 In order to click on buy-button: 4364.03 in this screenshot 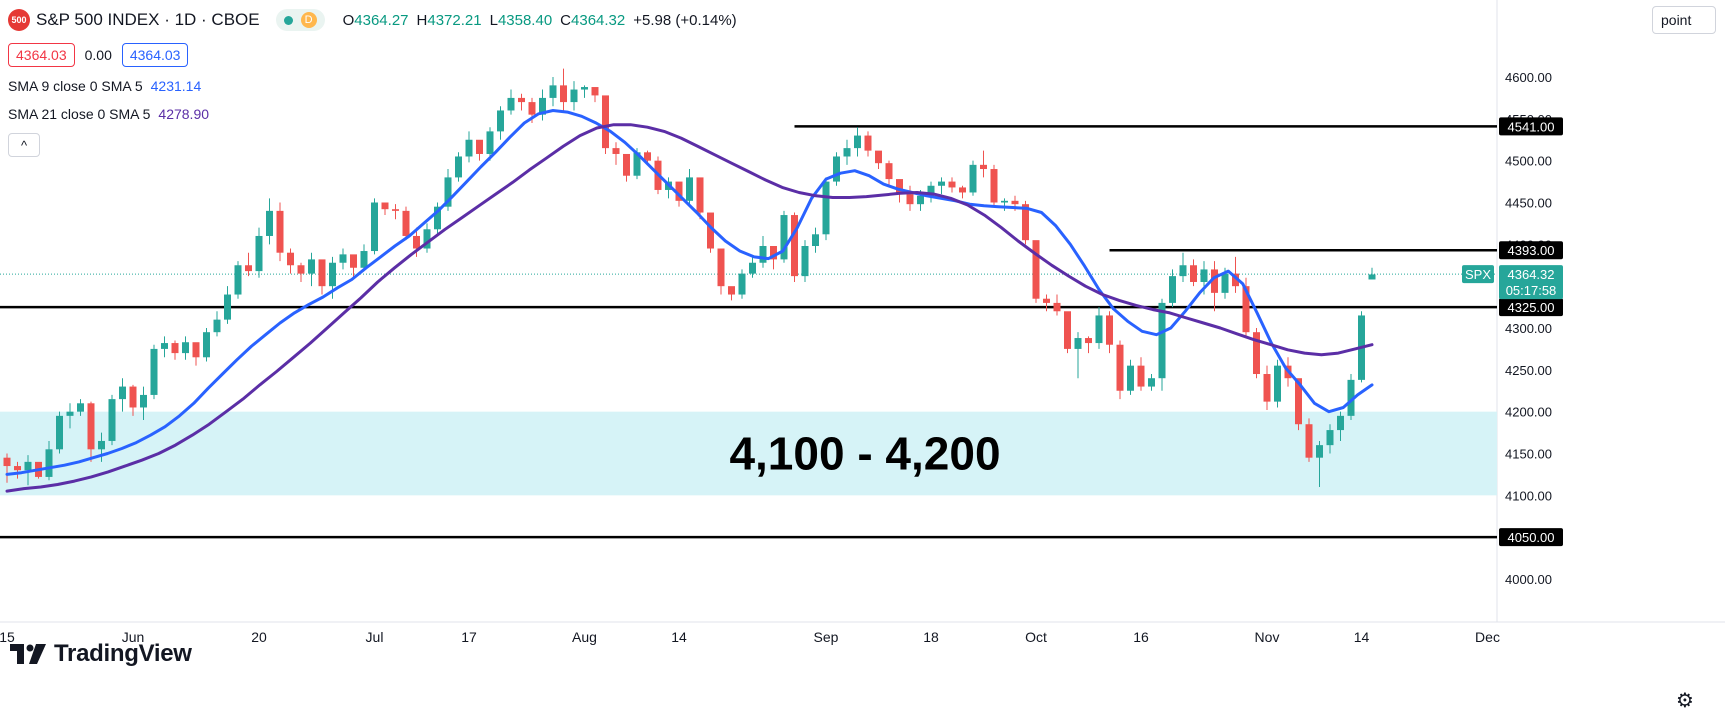, I will do `click(155, 55)`.